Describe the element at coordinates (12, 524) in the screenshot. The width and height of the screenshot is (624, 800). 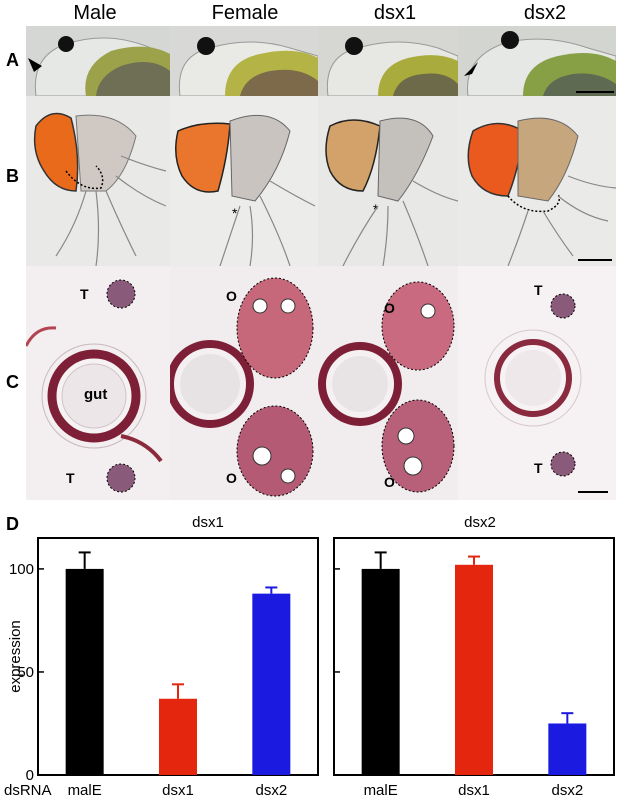
I see `panel-d-label: D` at that location.